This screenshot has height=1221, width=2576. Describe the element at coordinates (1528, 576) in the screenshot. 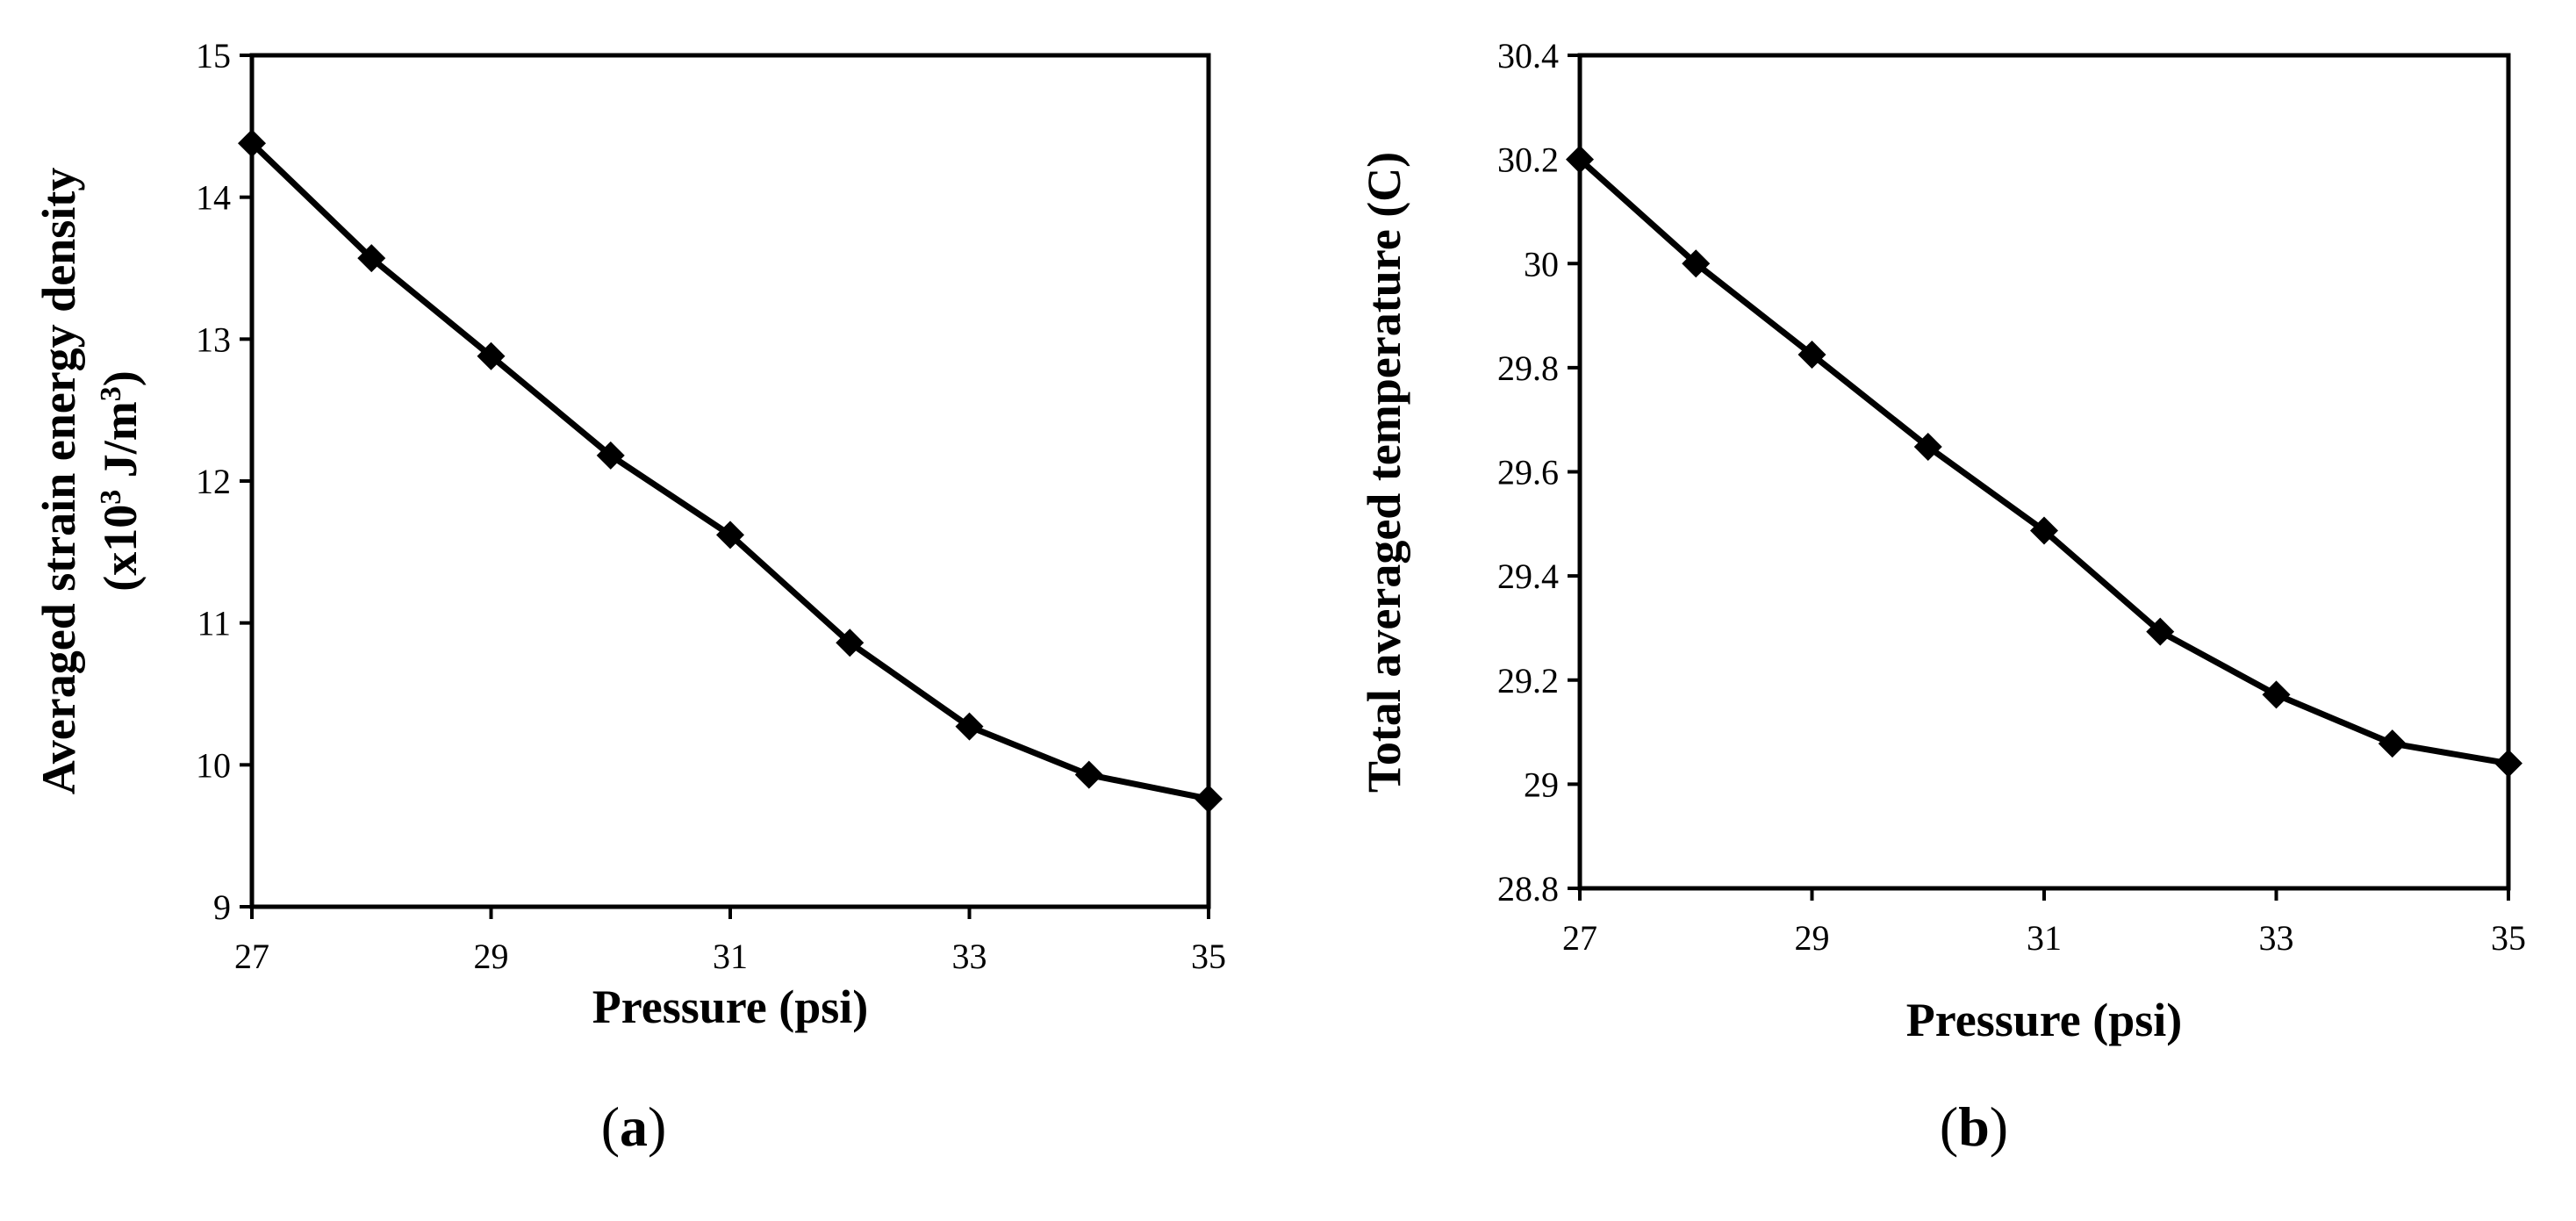

I see `y-tick-label: 29.4` at that location.